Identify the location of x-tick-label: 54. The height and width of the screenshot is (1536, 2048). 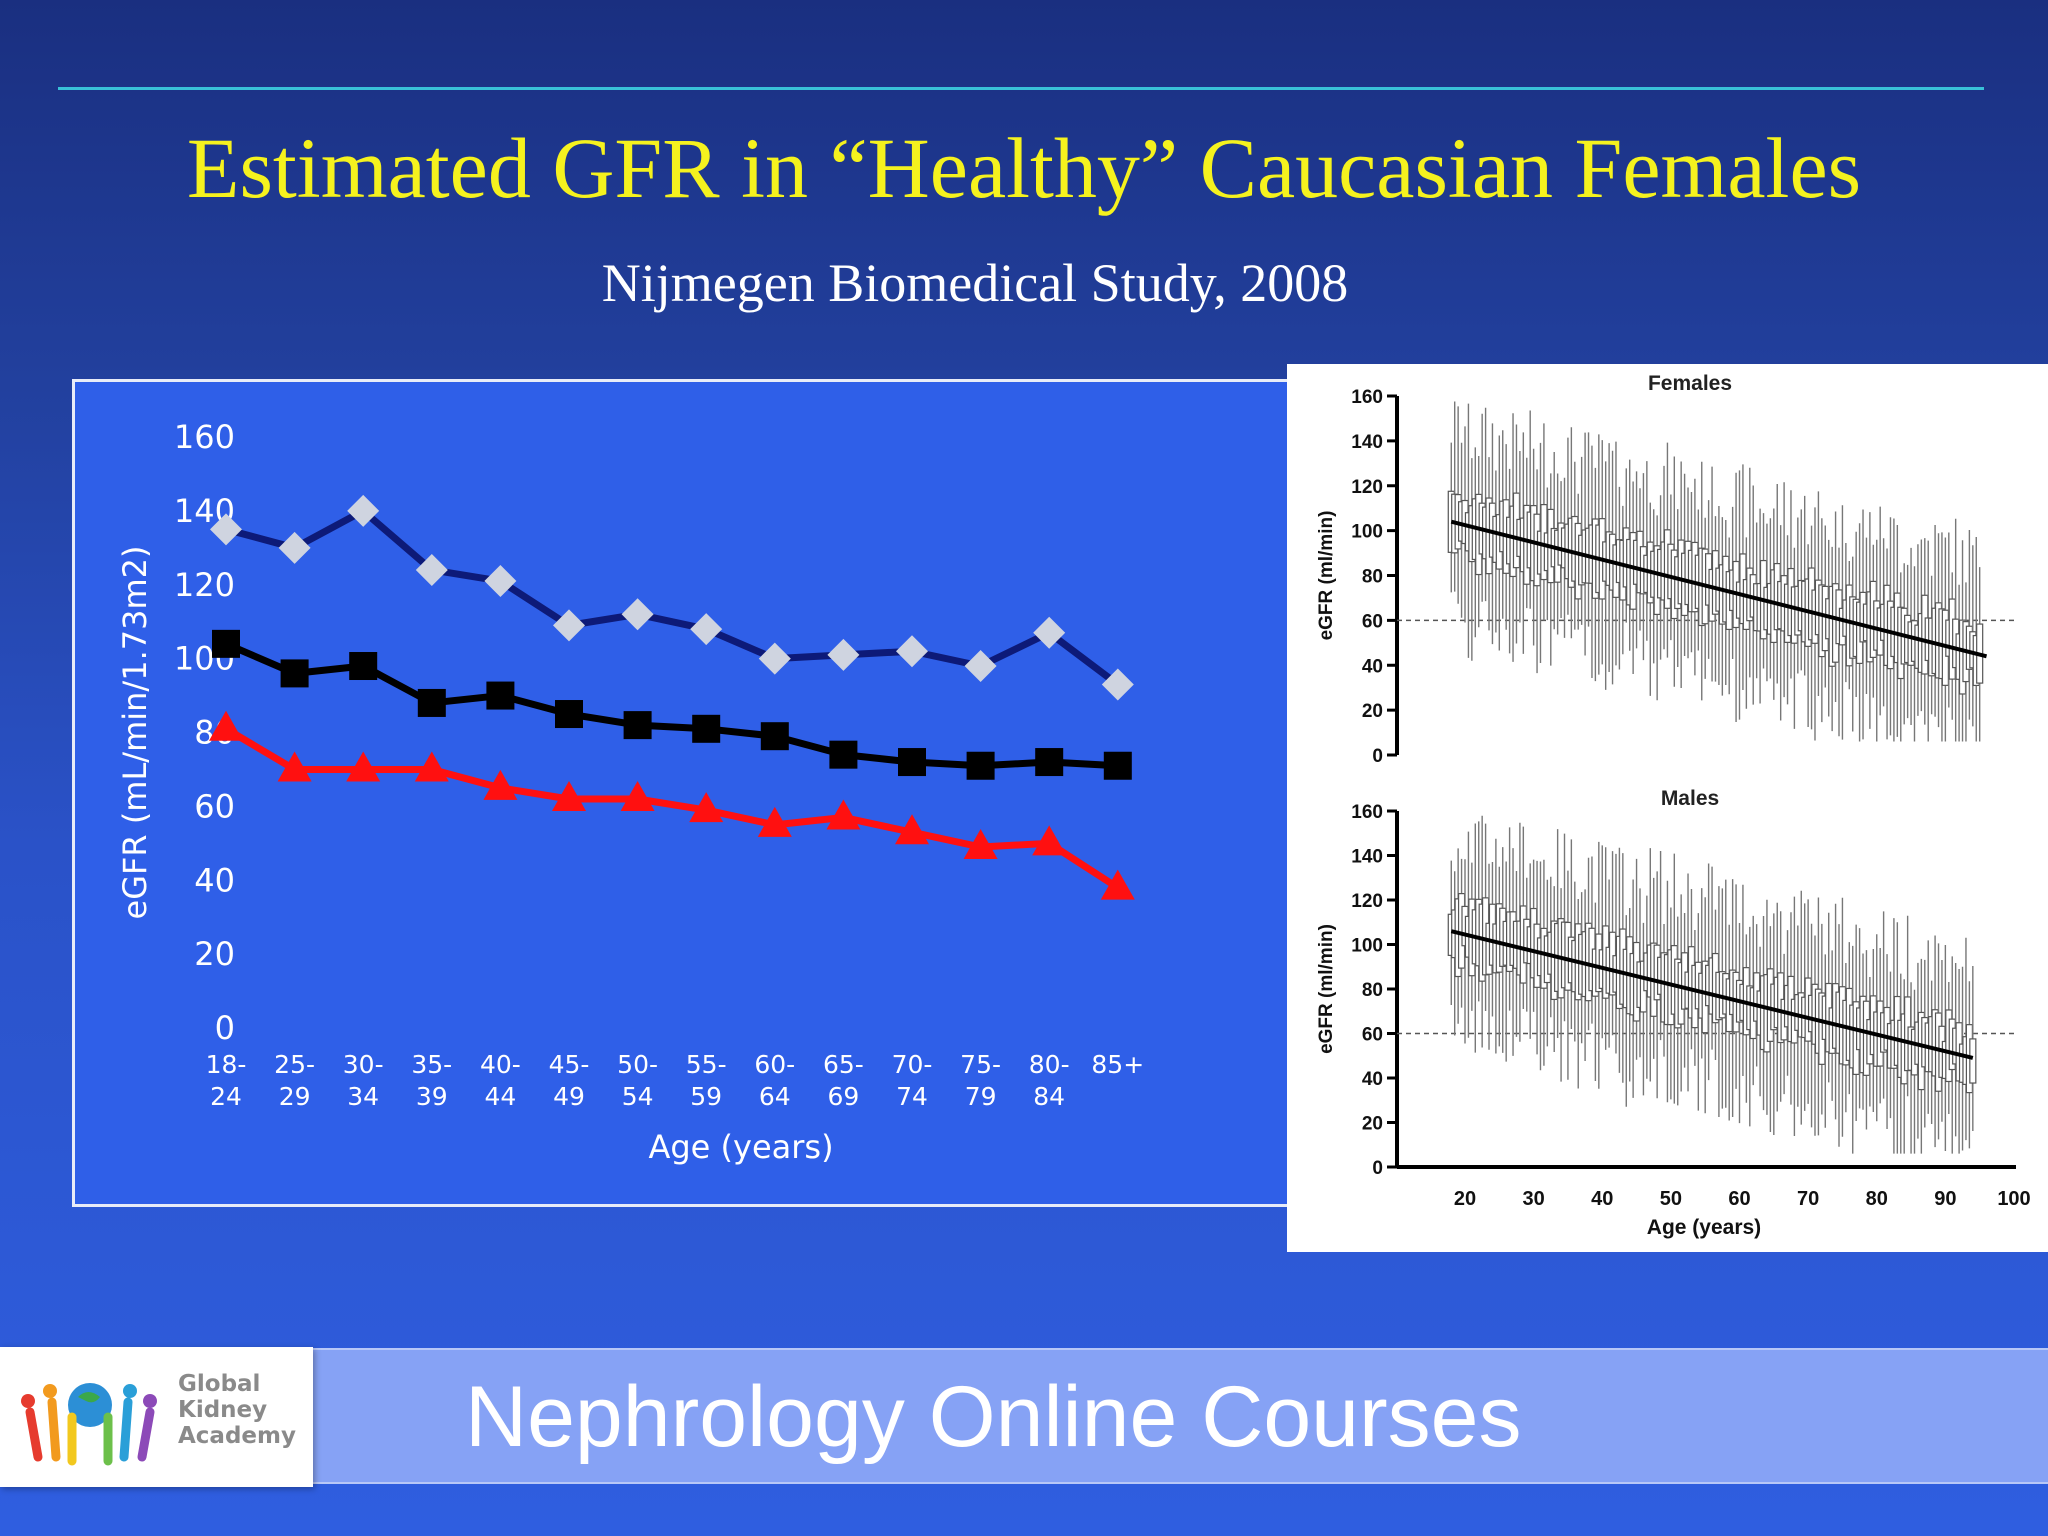
(638, 1096).